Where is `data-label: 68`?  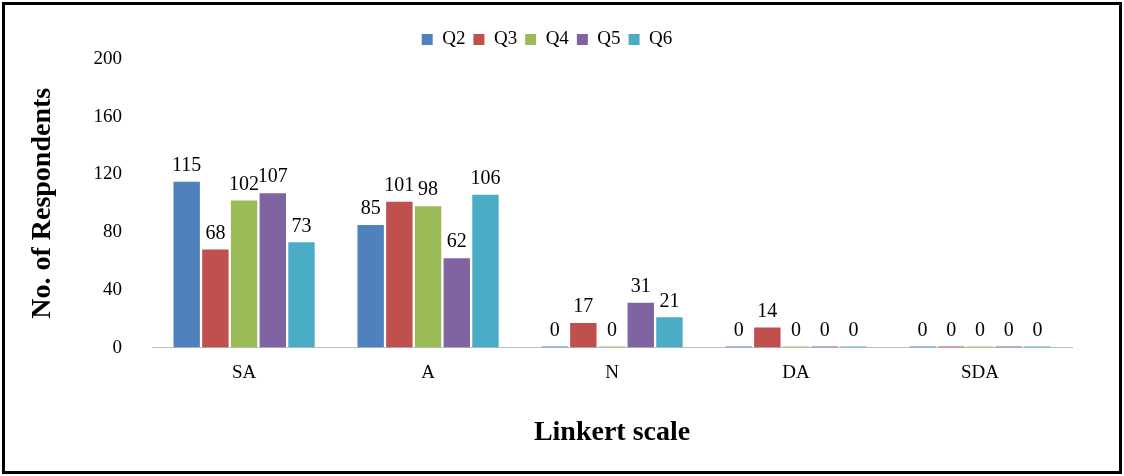 data-label: 68 is located at coordinates (215, 231).